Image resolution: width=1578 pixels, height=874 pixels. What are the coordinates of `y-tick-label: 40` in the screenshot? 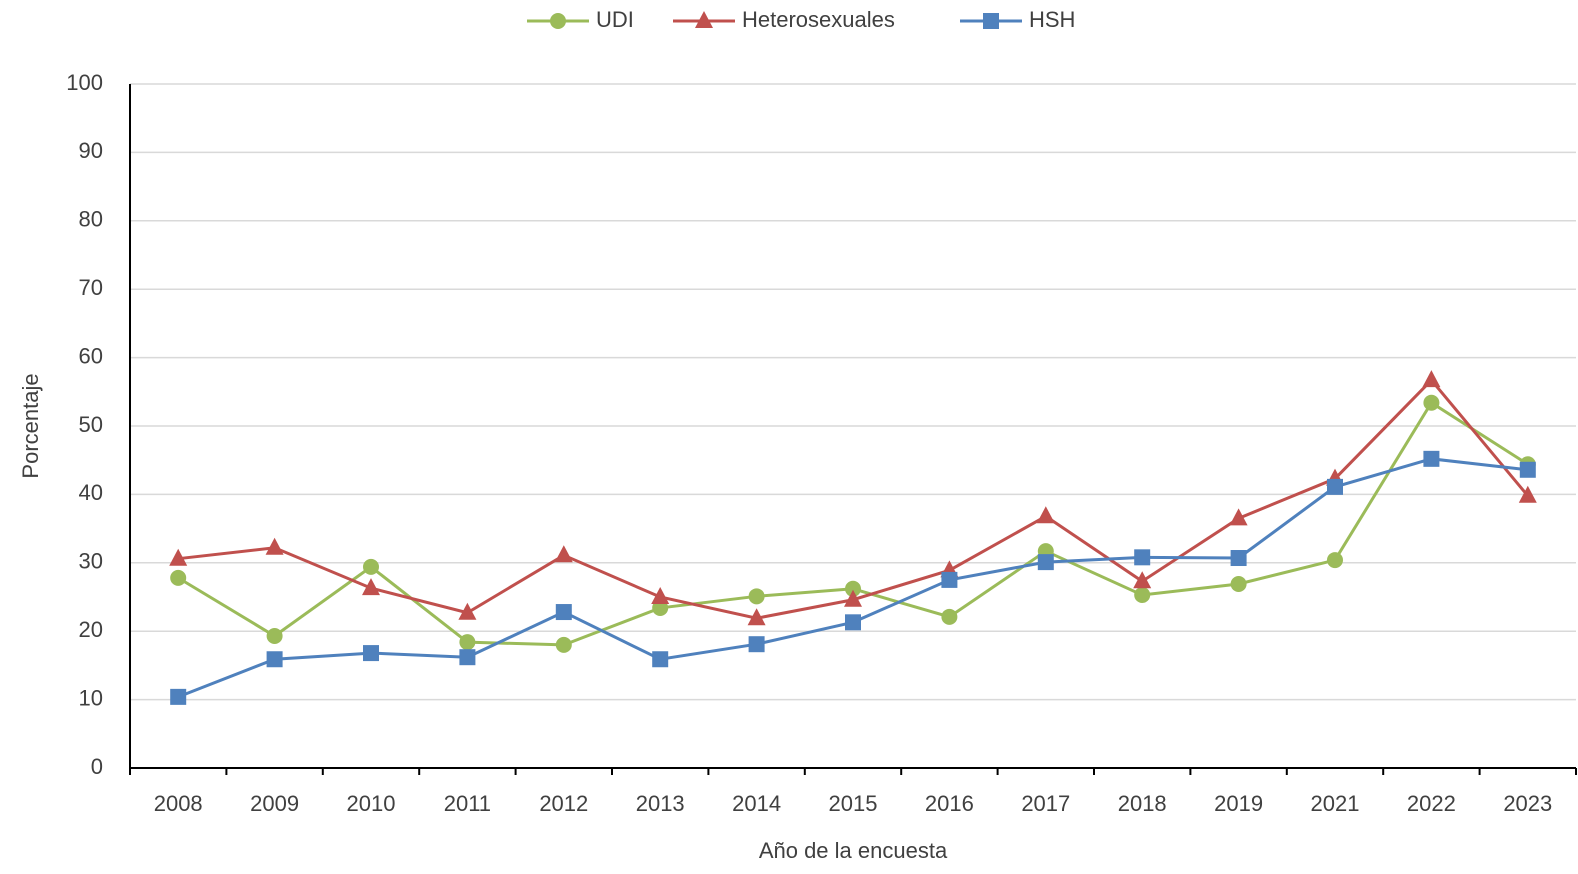 It's located at (91, 492).